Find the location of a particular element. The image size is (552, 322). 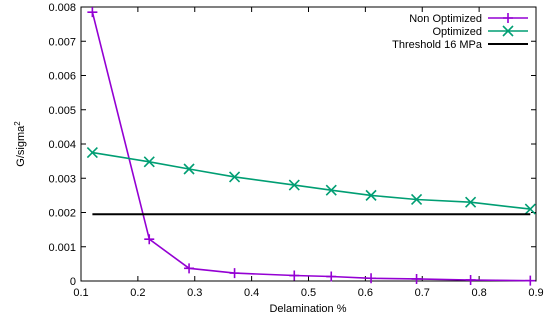

x-tick-label: 0.6 is located at coordinates (365, 293).